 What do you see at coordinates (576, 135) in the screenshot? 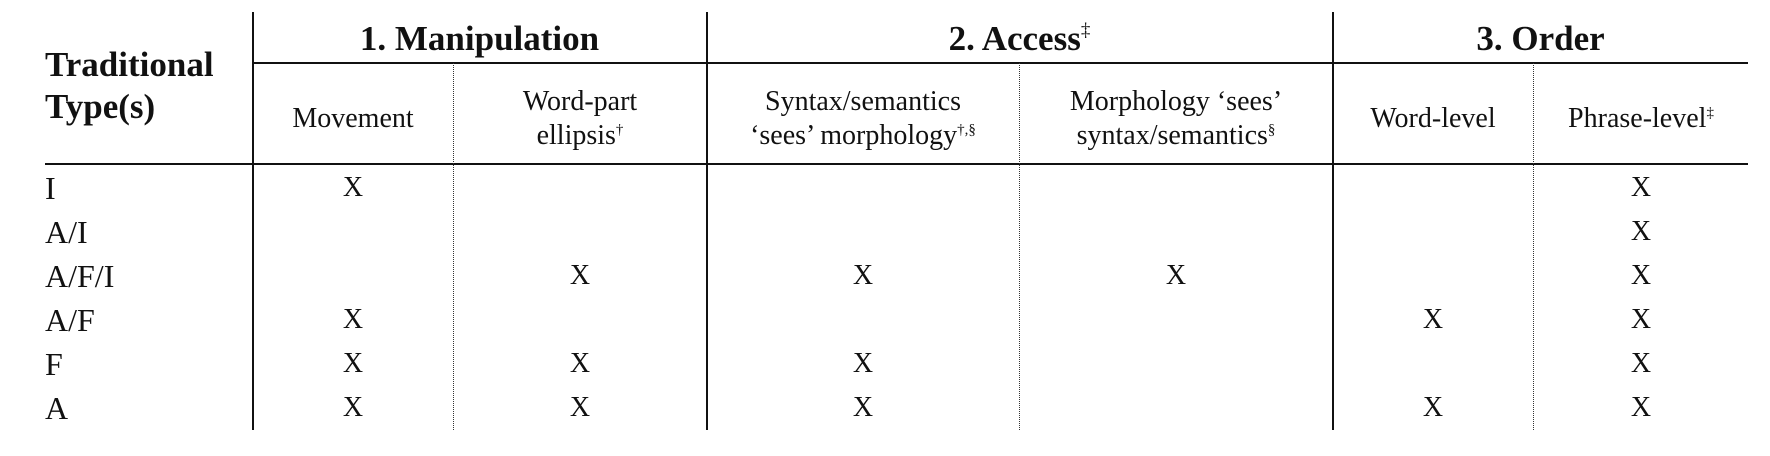
I see `subcolumn-label: ellipsis` at bounding box center [576, 135].